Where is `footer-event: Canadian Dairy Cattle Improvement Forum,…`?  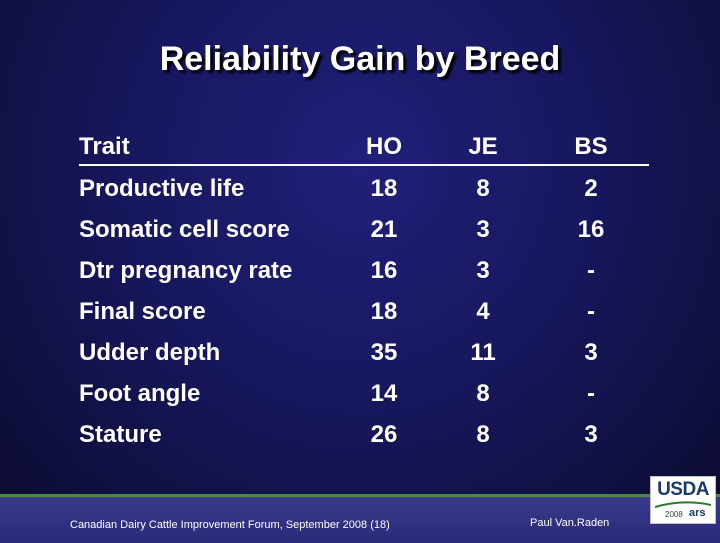
footer-event: Canadian Dairy Cattle Improvement Forum,… is located at coordinates (230, 525).